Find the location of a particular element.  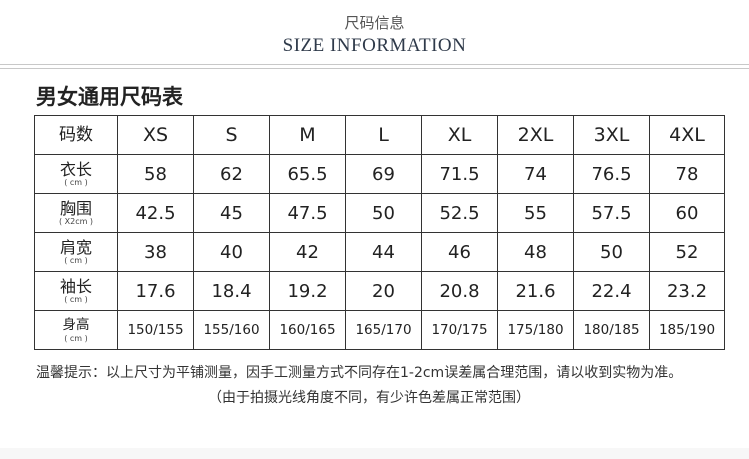

table-cell: 45 is located at coordinates (231, 213).